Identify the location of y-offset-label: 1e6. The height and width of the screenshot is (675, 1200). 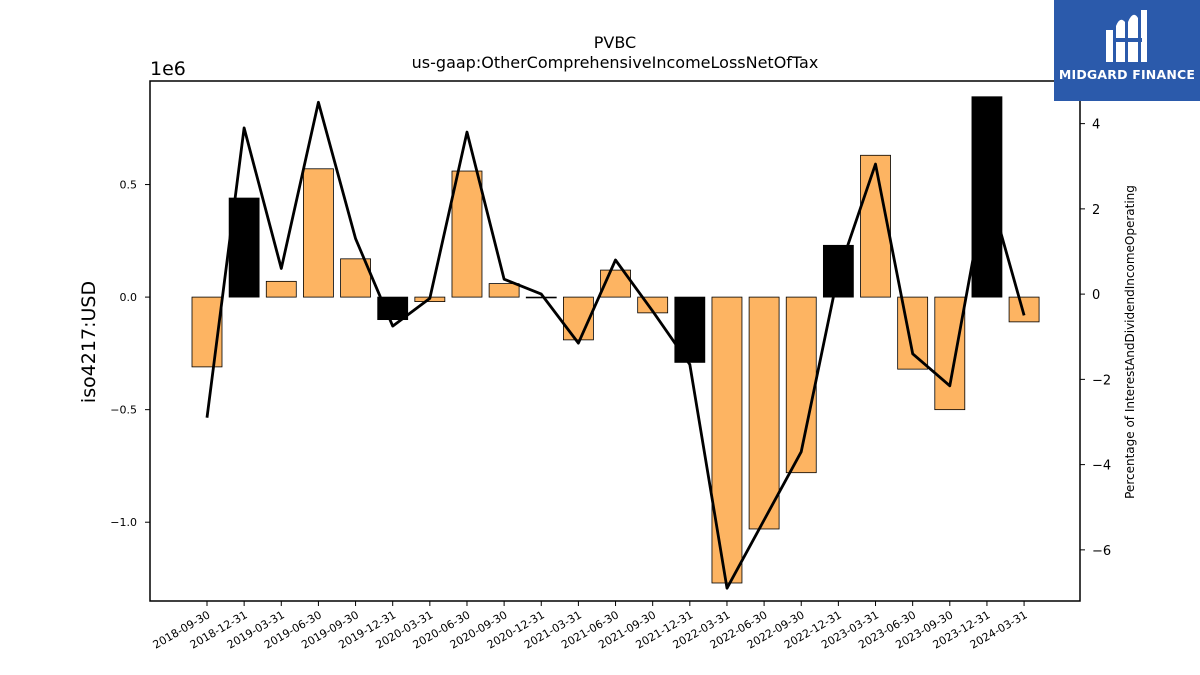
(168, 69).